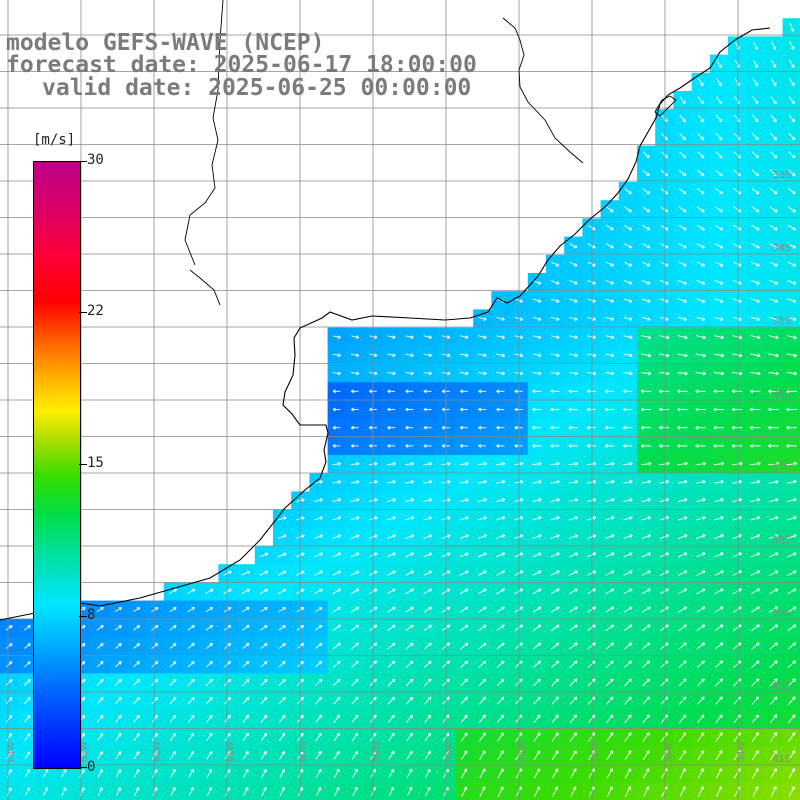 This screenshot has height=800, width=800. I want to click on wind-speed-cell, so click(791, 791).